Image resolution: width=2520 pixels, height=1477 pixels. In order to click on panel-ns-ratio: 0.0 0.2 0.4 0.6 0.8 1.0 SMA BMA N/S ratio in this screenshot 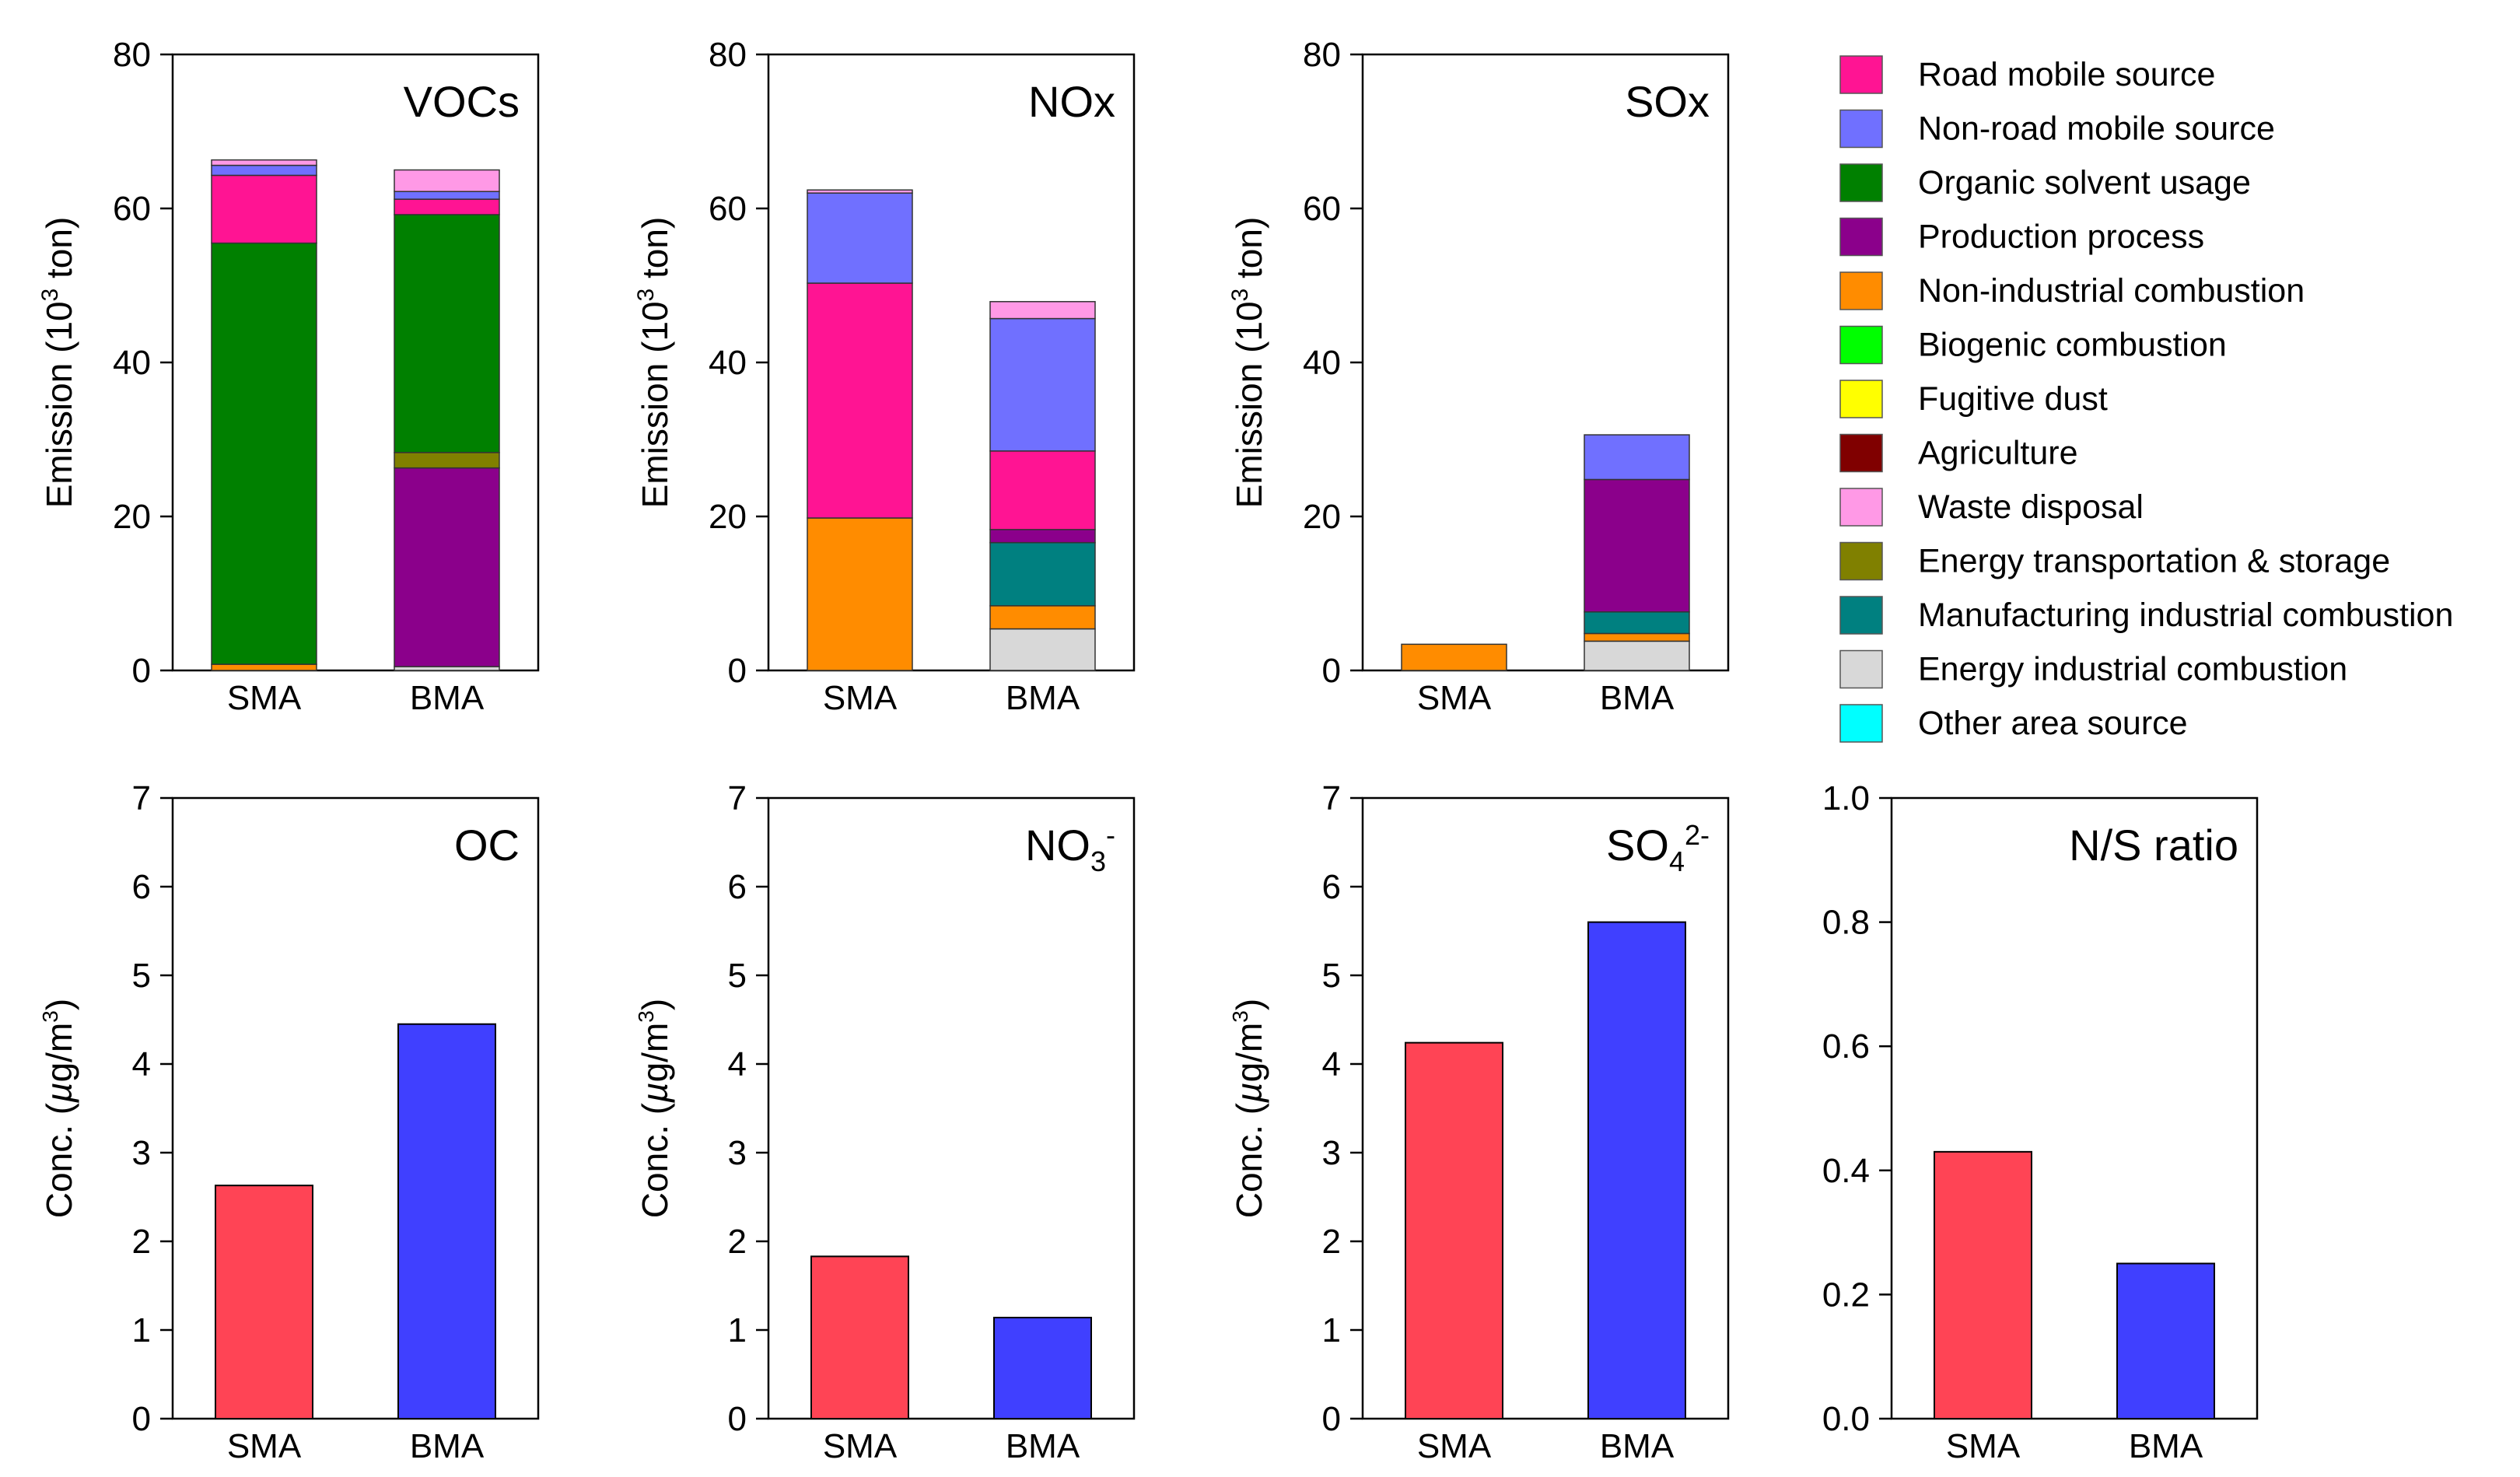, I will do `click(2040, 1122)`.